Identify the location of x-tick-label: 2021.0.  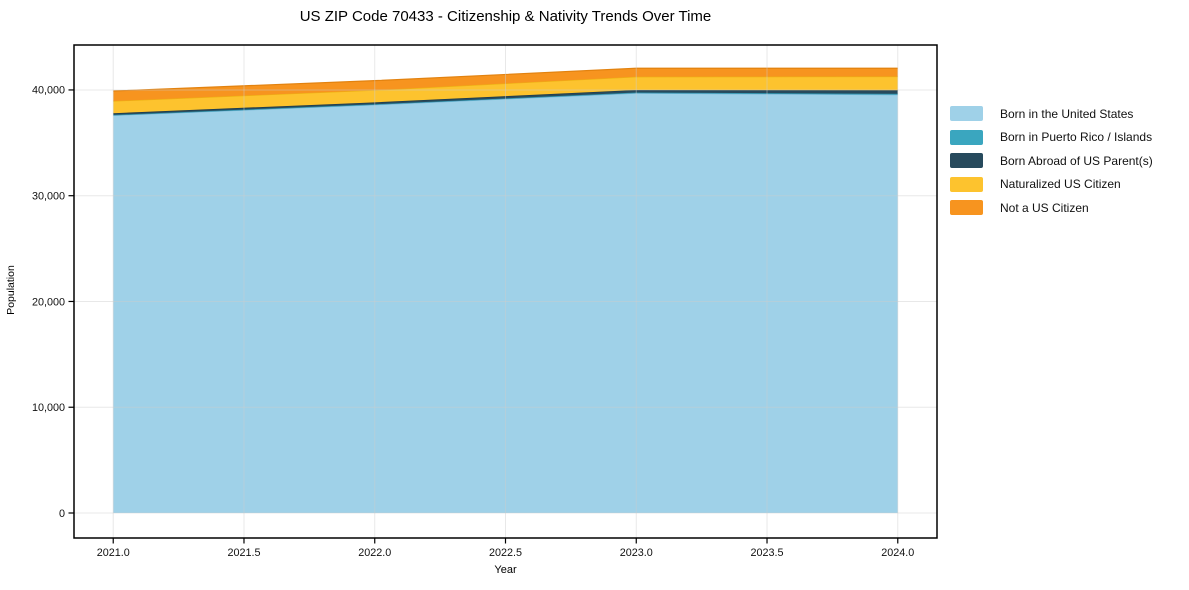
(113, 553).